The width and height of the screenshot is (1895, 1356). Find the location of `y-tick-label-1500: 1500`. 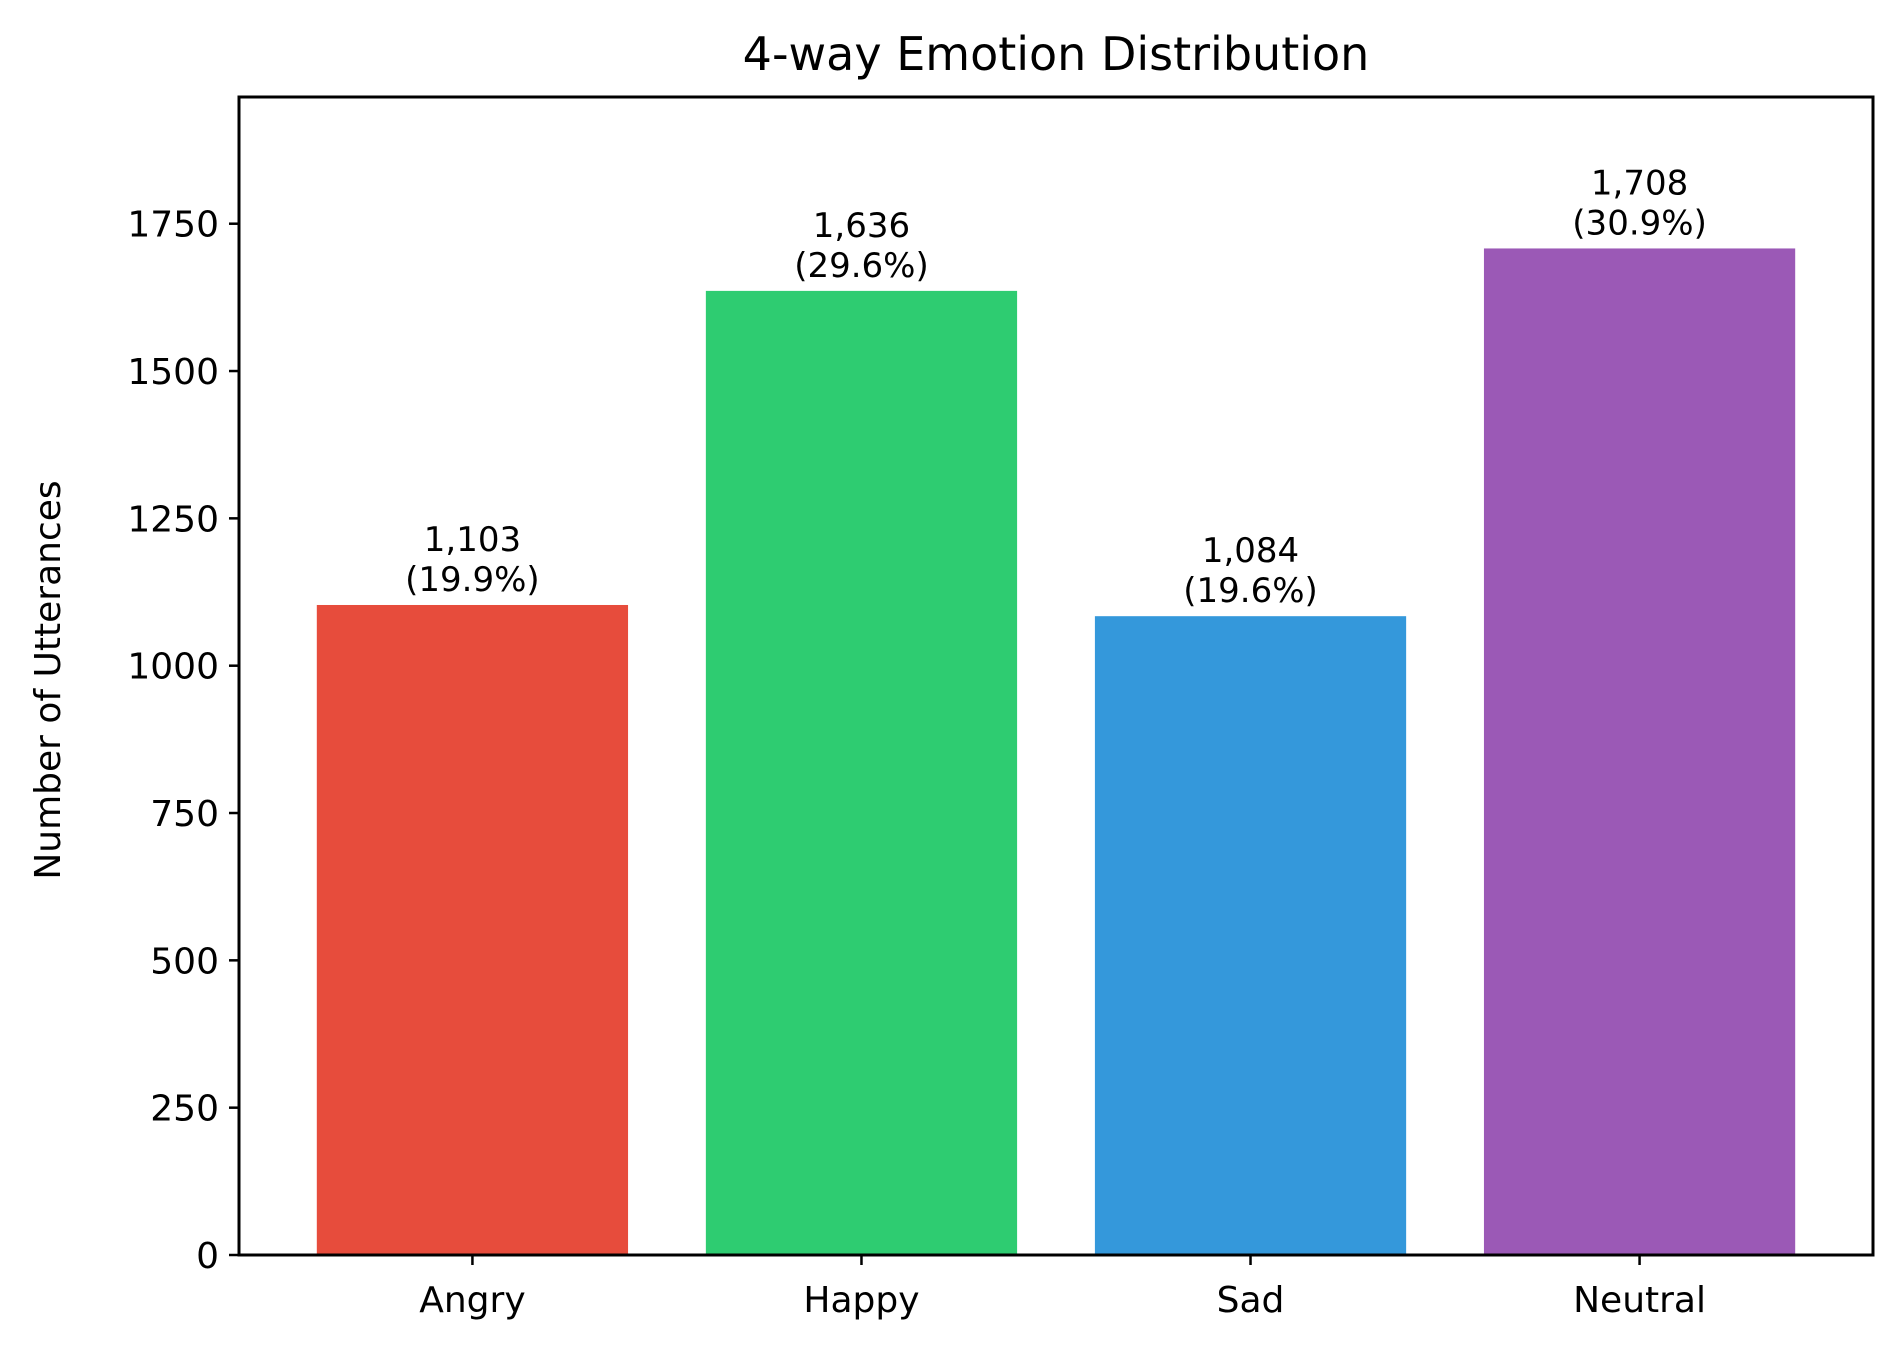

y-tick-label-1500: 1500 is located at coordinates (173, 372).